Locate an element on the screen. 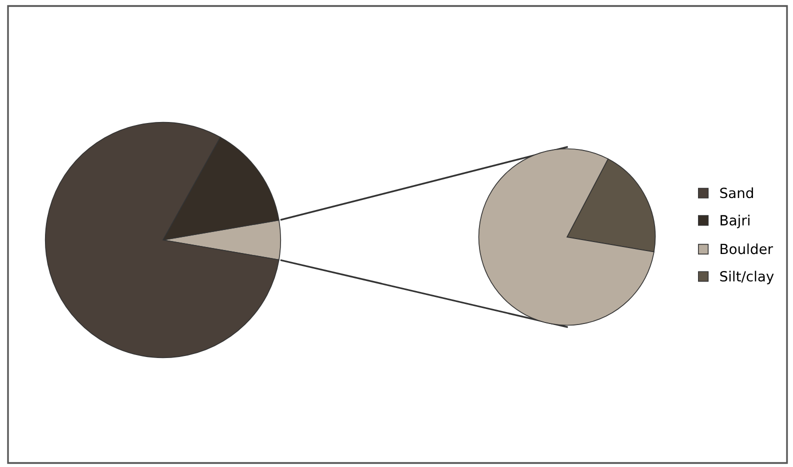 The height and width of the screenshot is (467, 793). legend-label: Bajri is located at coordinates (735, 221).